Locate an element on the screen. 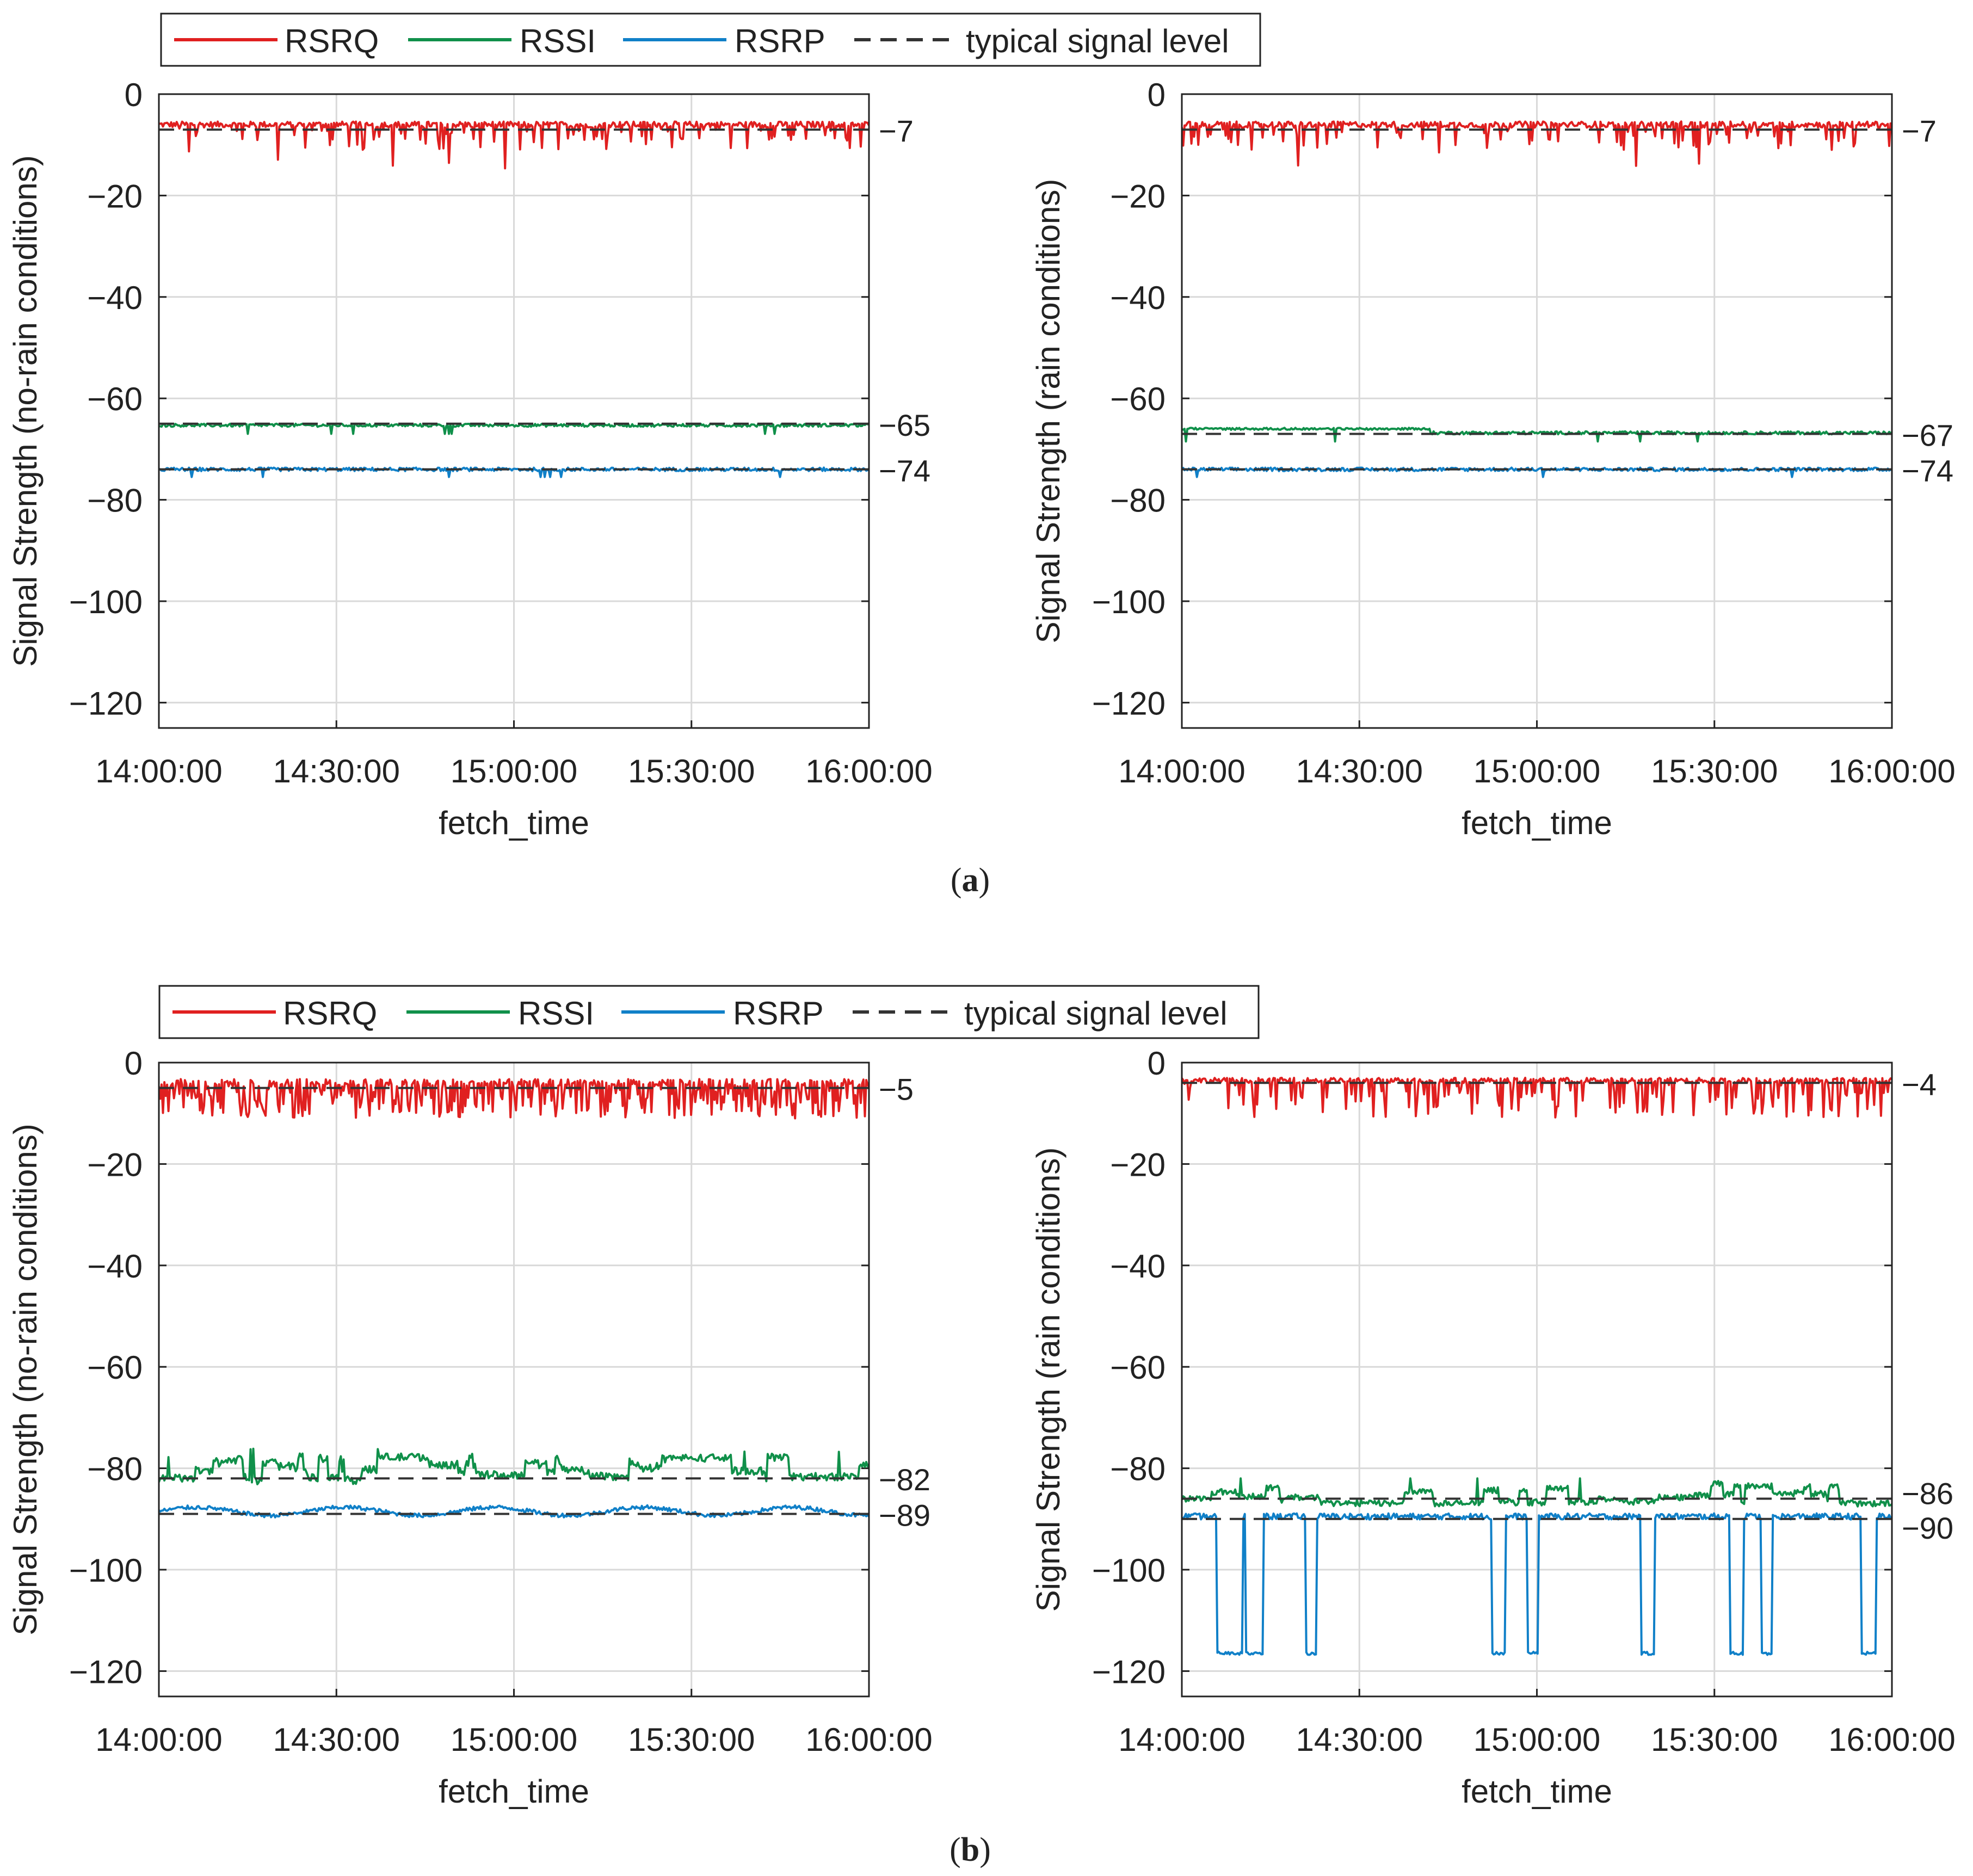 The width and height of the screenshot is (1973, 1876). legend-b: RSRQ RSSI RSRP typical signal level is located at coordinates (709, 1012).